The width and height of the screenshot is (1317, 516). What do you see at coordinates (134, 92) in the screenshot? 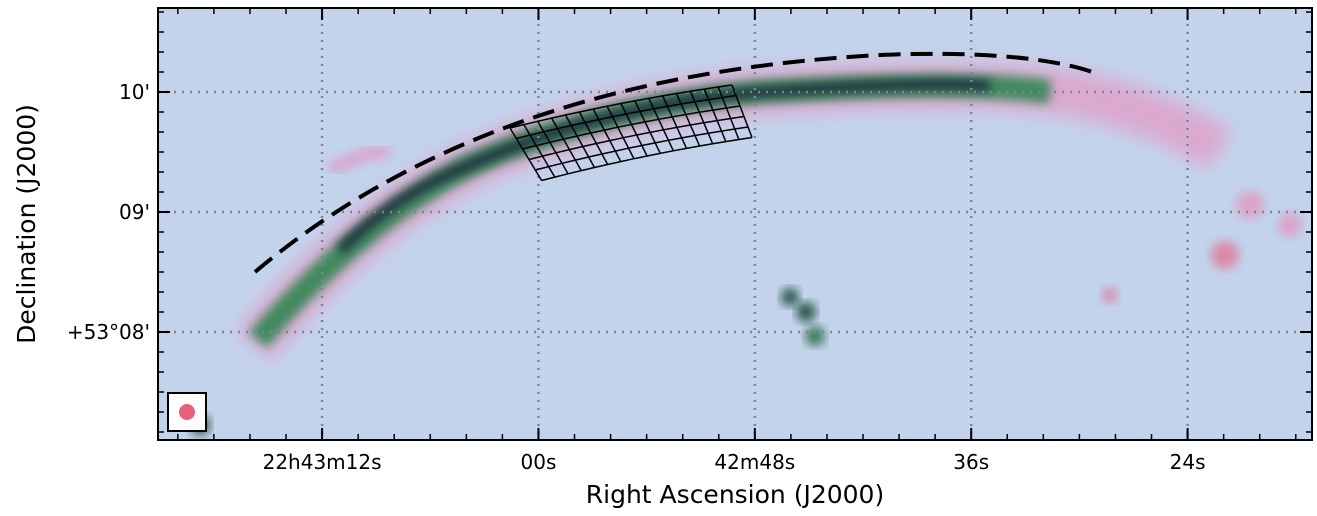
I see `y-tick-label: 10'` at bounding box center [134, 92].